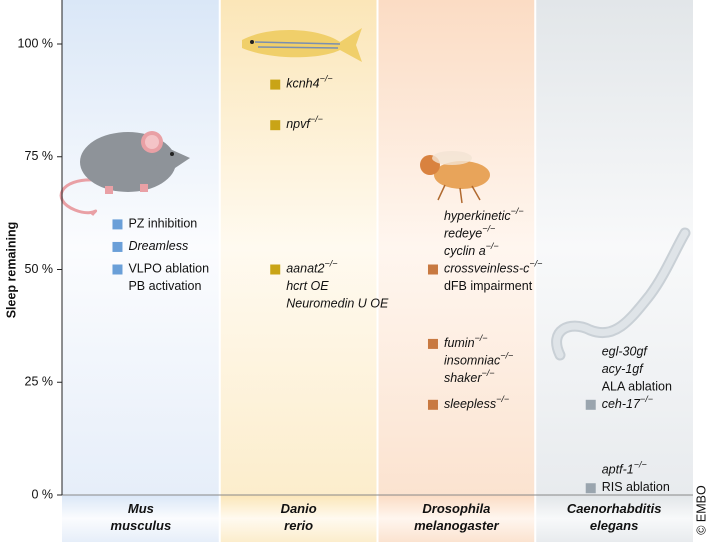 The width and height of the screenshot is (709, 542). Describe the element at coordinates (621, 404) in the screenshot. I see `label-text: ceh-17` at that location.